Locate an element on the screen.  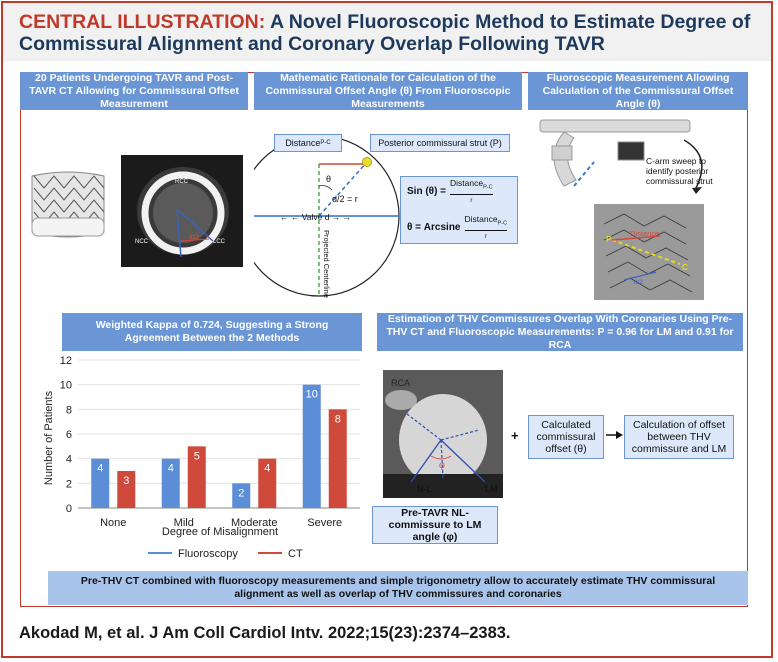
formula-sin: Sin (θ) = DistanceP-C r is located at coordinates (450, 192).